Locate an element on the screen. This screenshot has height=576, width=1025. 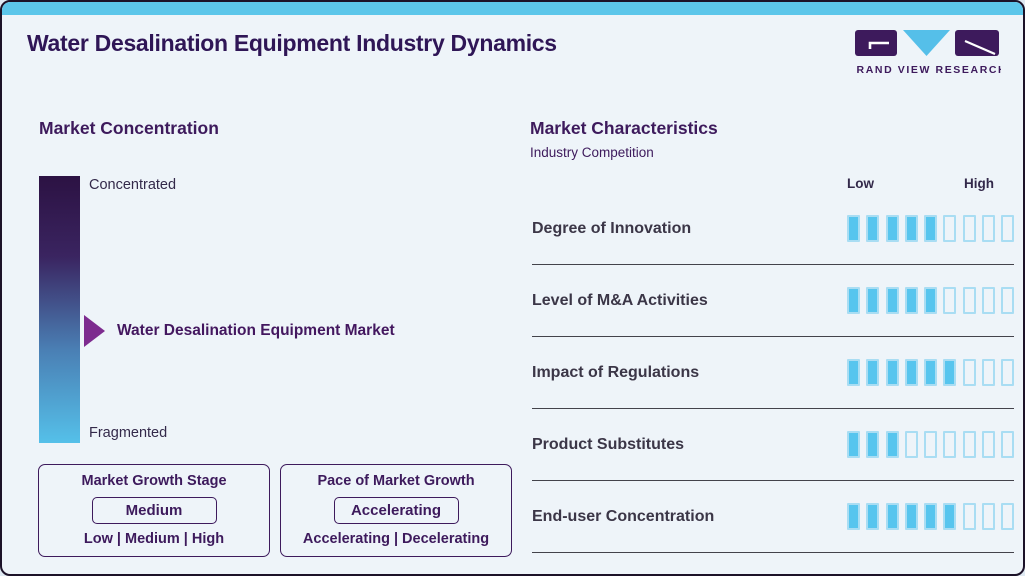
top-accent-strip is located at coordinates (512, 8).